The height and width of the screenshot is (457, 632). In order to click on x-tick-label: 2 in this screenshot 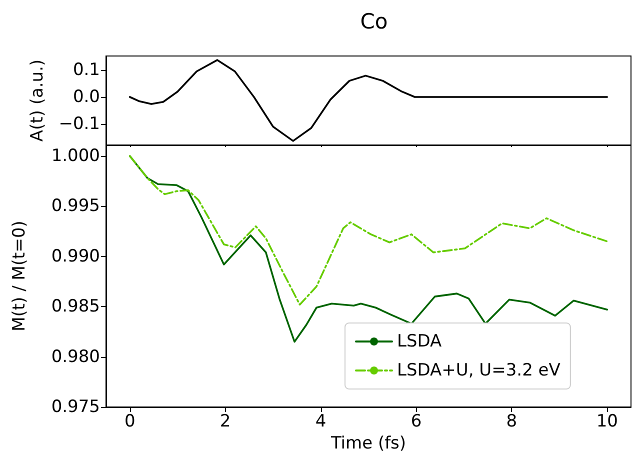, I will do `click(225, 422)`.